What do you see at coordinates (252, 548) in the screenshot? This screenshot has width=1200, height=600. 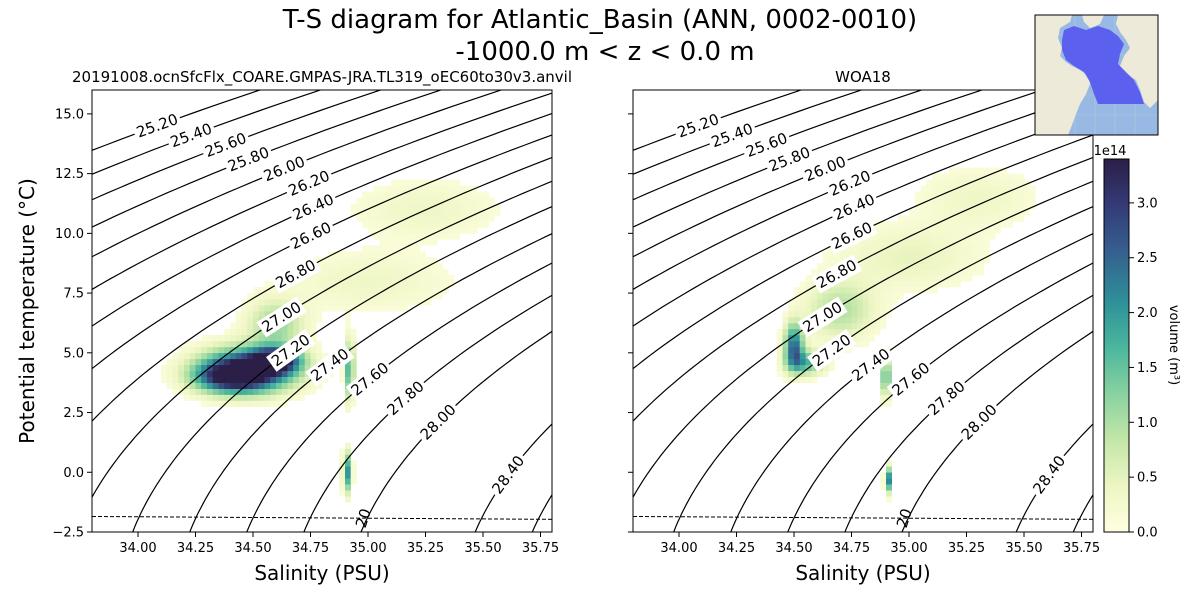 I see `x-tick-label: 34.50` at bounding box center [252, 548].